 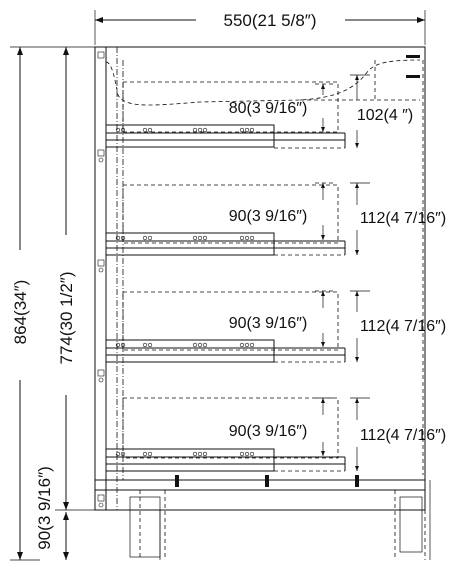 What do you see at coordinates (403, 326) in the screenshot?
I see `drawer-3-outer-label: 112(4 7/16″)` at bounding box center [403, 326].